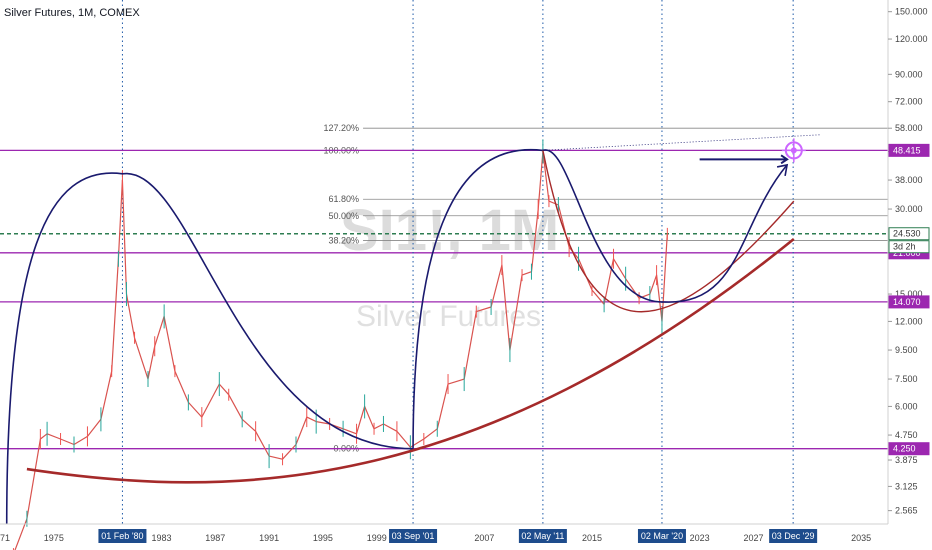 Image resolution: width=932 pixels, height=550 pixels. Describe the element at coordinates (906, 511) in the screenshot. I see `price-tick-label: 2.565` at that location.